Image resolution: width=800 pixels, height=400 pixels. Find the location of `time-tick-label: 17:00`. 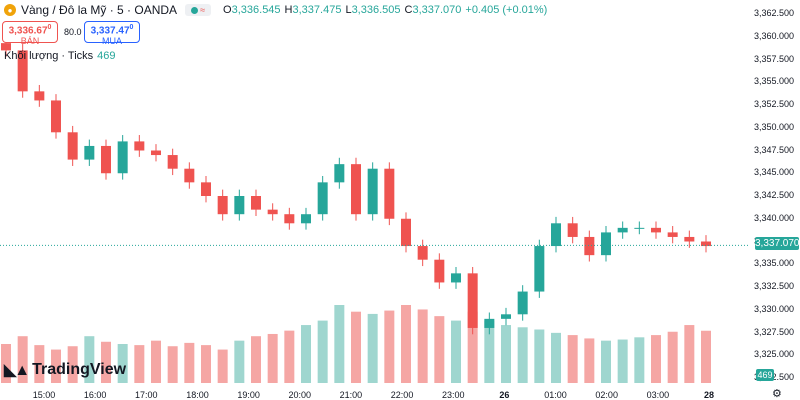

time-tick-label: 17:00 is located at coordinates (146, 395).